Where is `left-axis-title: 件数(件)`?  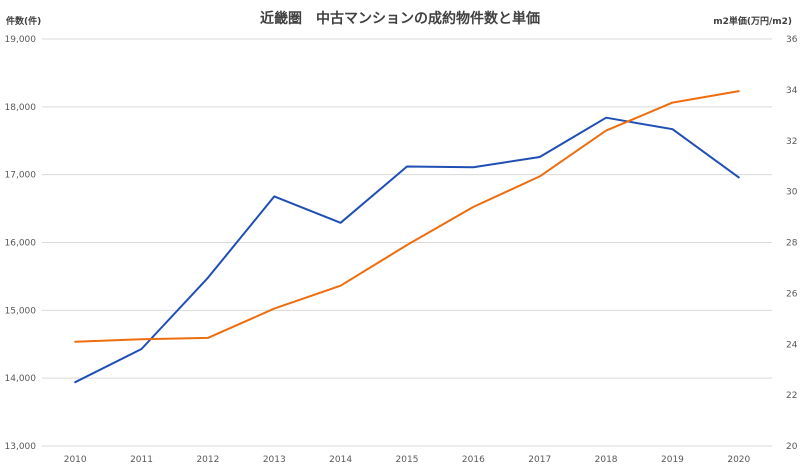 left-axis-title: 件数(件) is located at coordinates (24, 22).